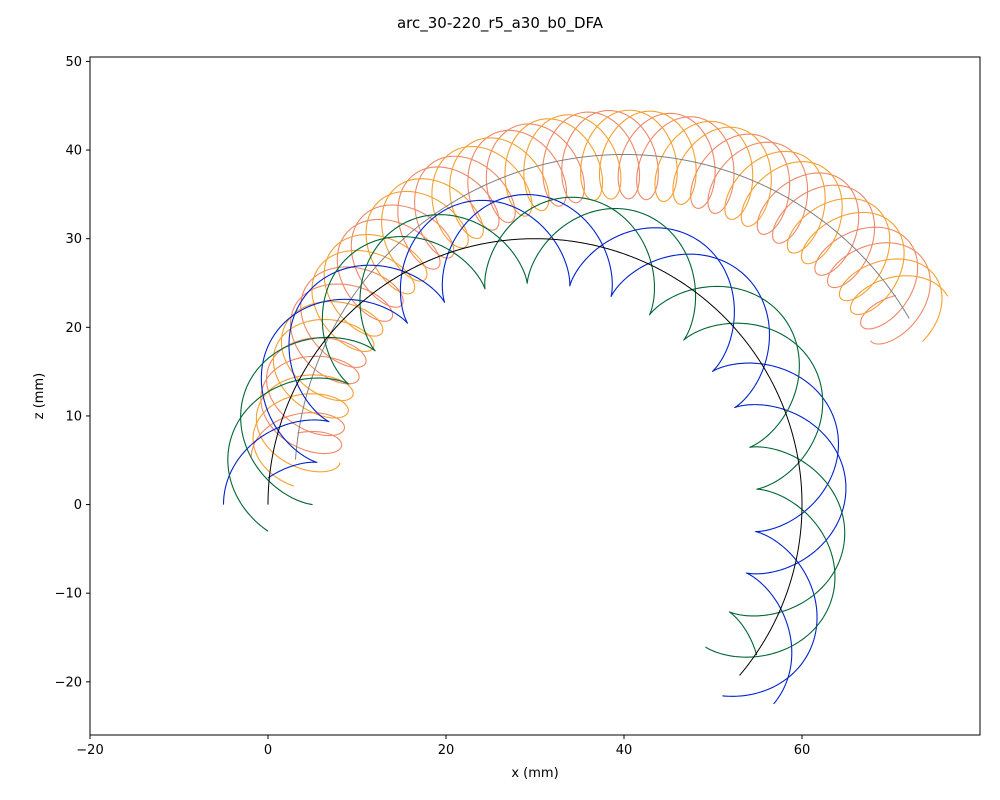 The width and height of the screenshot is (1000, 800). Describe the element at coordinates (72, 372) in the screenshot. I see `y-axis: −20 −10 0 10 20 30 40 50` at that location.